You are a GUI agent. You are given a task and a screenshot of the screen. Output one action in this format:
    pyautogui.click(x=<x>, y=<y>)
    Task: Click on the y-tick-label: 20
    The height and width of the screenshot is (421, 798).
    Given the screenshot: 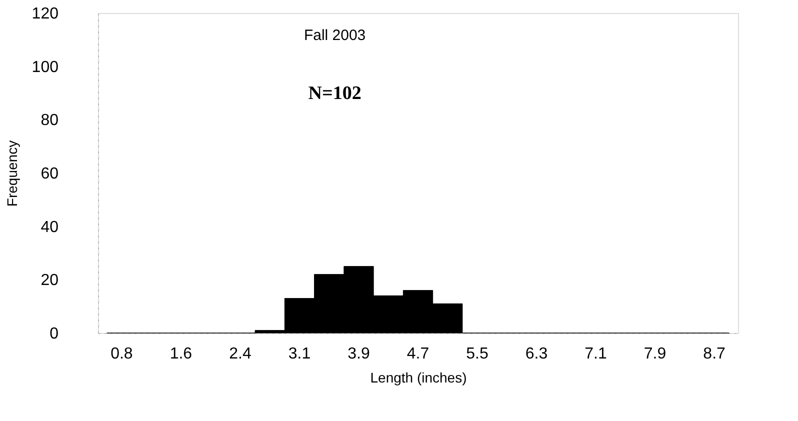 What is the action you would take?
    pyautogui.click(x=49, y=281)
    